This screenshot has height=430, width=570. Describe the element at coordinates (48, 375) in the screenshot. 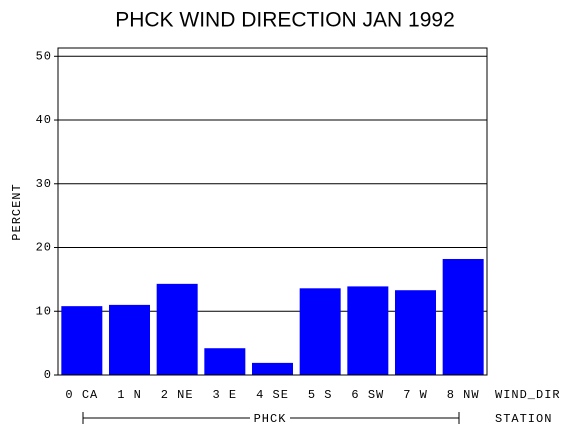

I see `y-tick-label: 0` at that location.